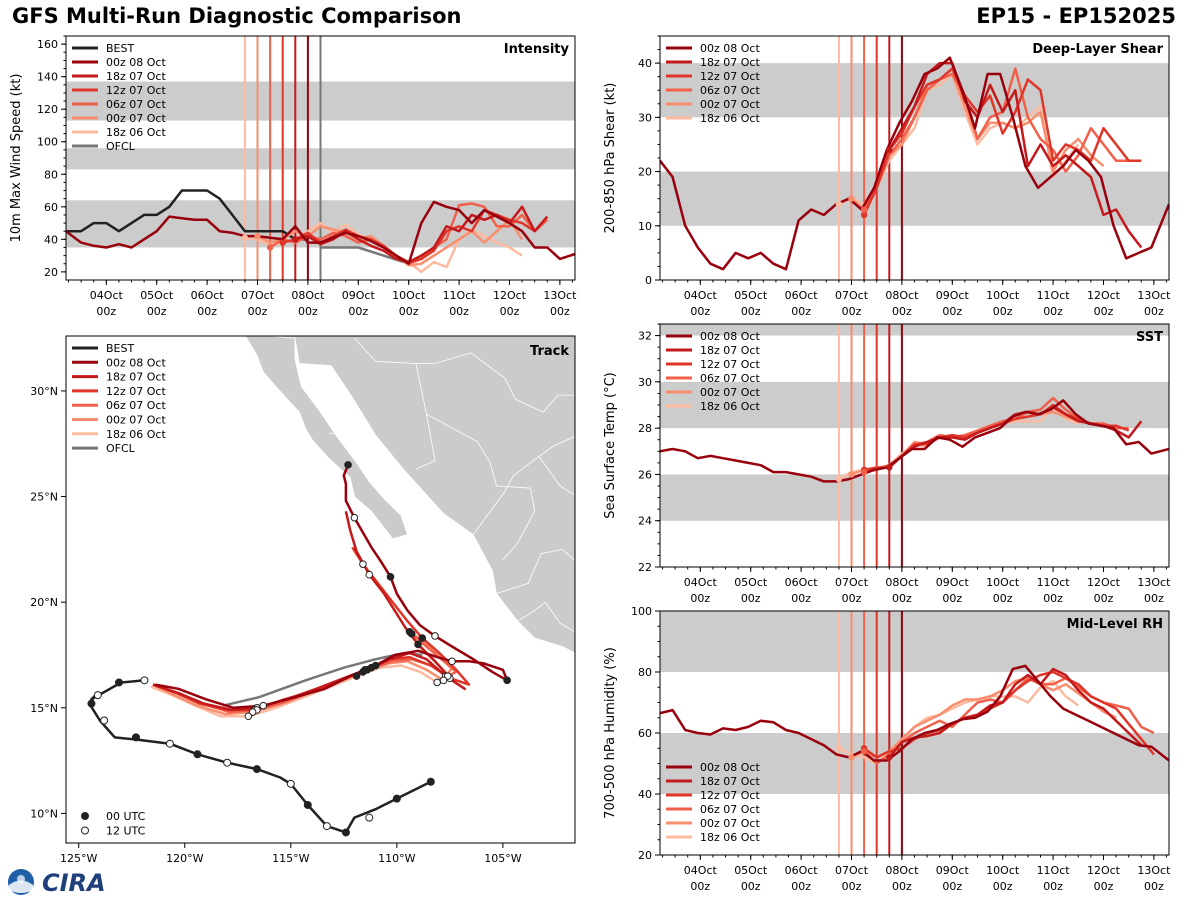  I want to click on y-tick-label: 160, so click(47, 44).